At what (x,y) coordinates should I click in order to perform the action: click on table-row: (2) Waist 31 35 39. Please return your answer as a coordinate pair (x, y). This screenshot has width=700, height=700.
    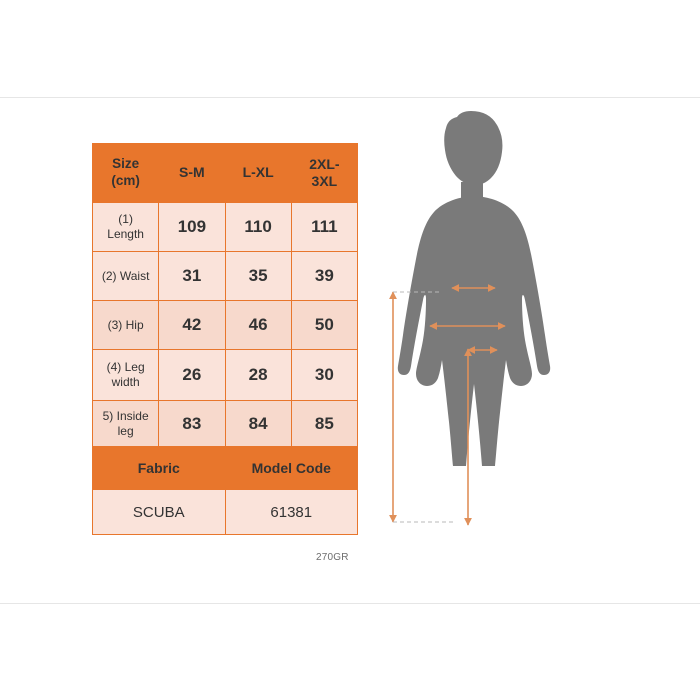
    Looking at the image, I should click on (225, 276).